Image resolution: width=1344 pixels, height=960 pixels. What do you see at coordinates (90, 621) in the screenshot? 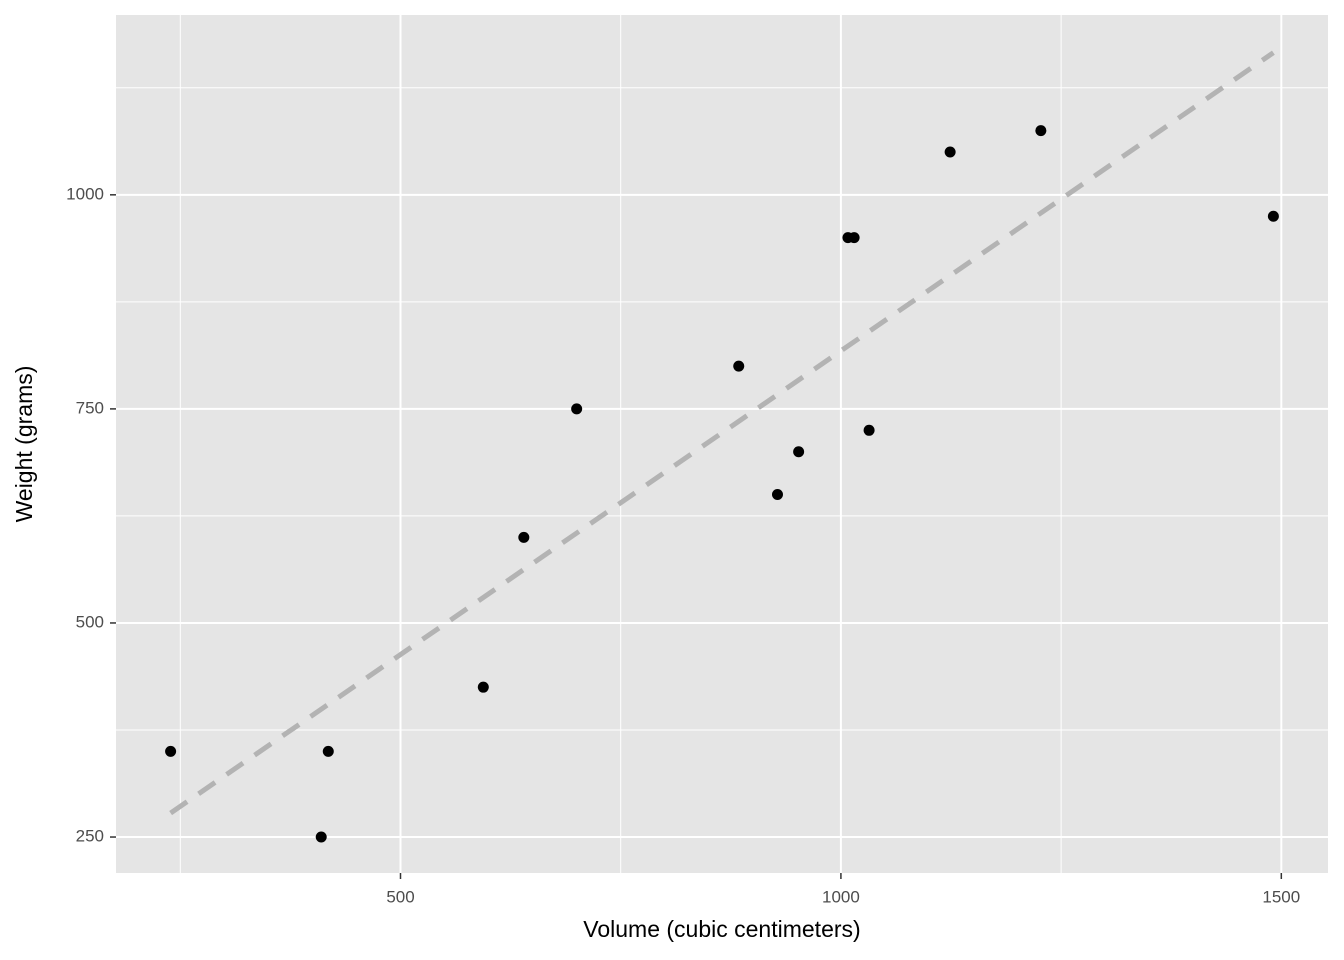
I see `y-tick-label: 500` at bounding box center [90, 621].